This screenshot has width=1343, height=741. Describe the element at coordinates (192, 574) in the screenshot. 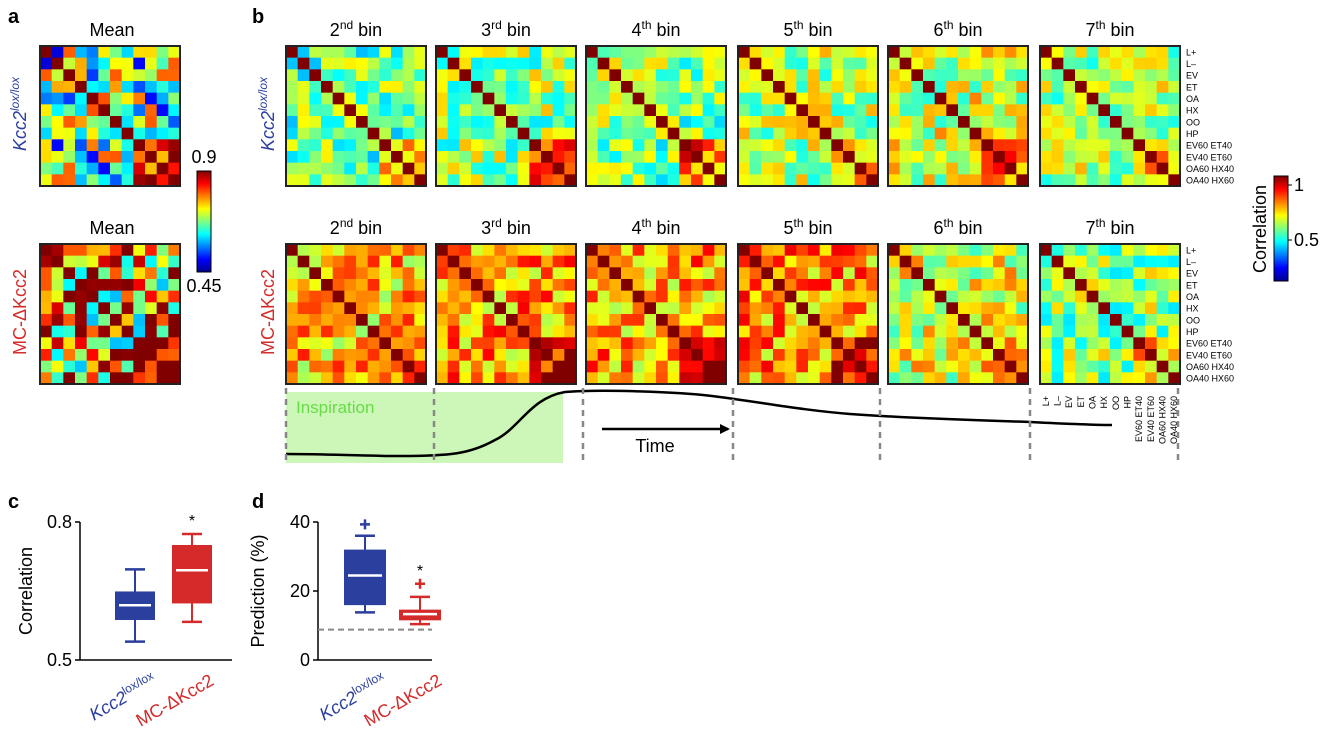

I see `box-iqr` at that location.